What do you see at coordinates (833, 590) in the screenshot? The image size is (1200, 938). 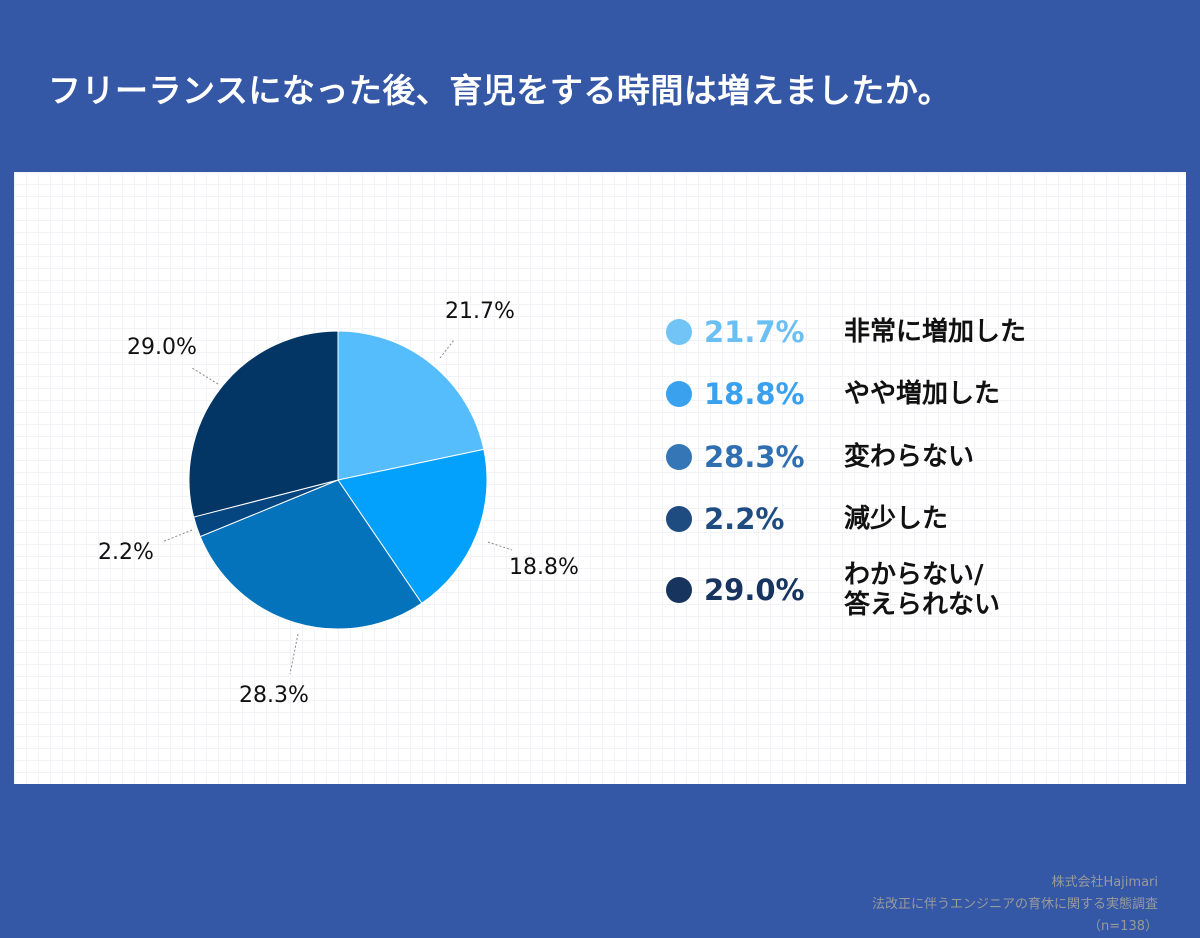 I see `legend-item-unknown: 29.0% わからない/ 答えられない` at bounding box center [833, 590].